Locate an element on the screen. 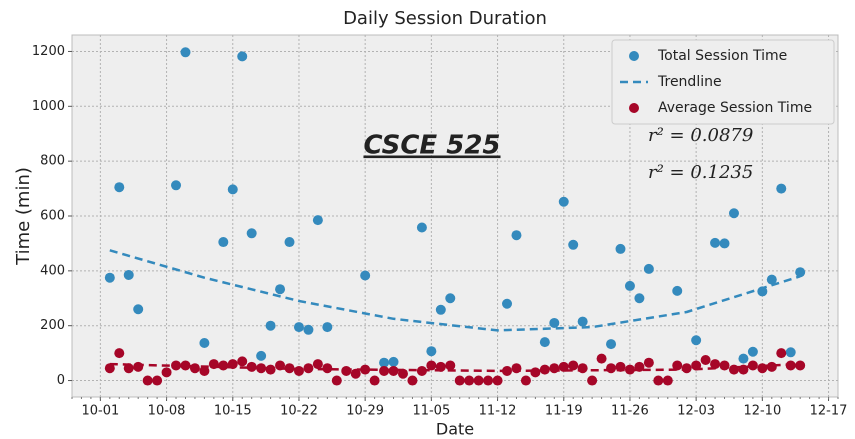 Image resolution: width=855 pixels, height=439 pixels. y-tick-label: 0 is located at coordinates (61, 380).